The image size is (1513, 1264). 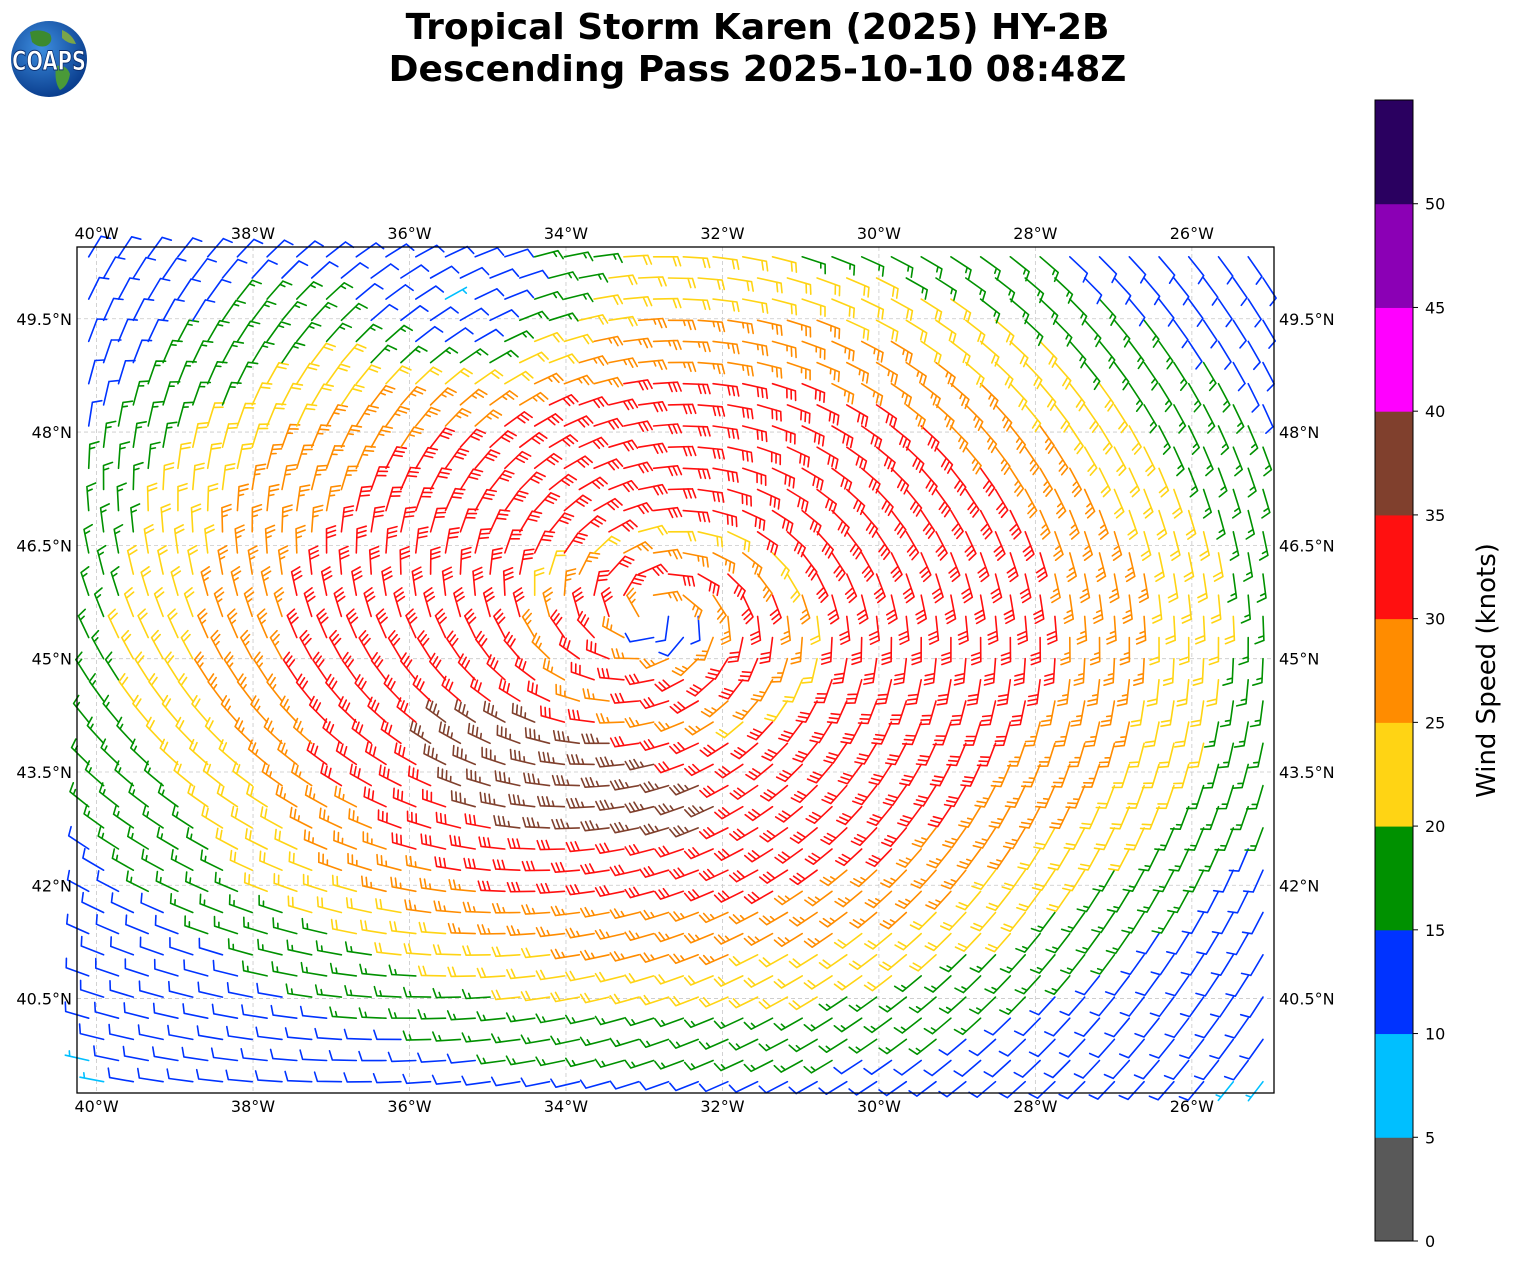 I want to click on lon-tick-label-bottom: 26°W, so click(x=1192, y=1106).